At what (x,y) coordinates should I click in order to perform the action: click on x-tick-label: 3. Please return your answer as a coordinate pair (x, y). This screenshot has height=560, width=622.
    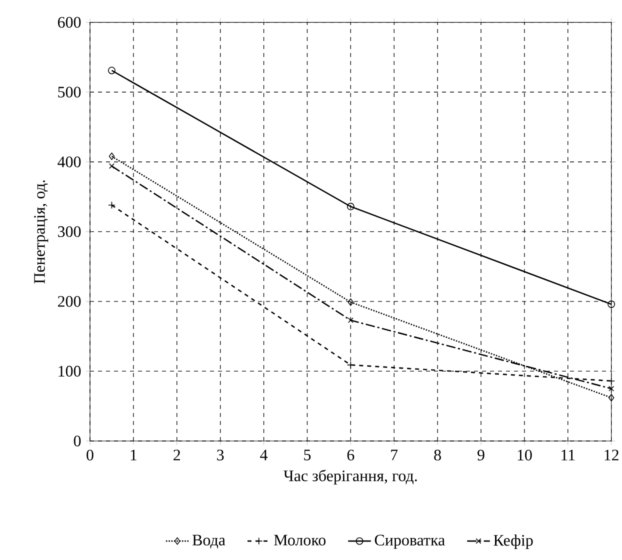
    Looking at the image, I should click on (220, 455).